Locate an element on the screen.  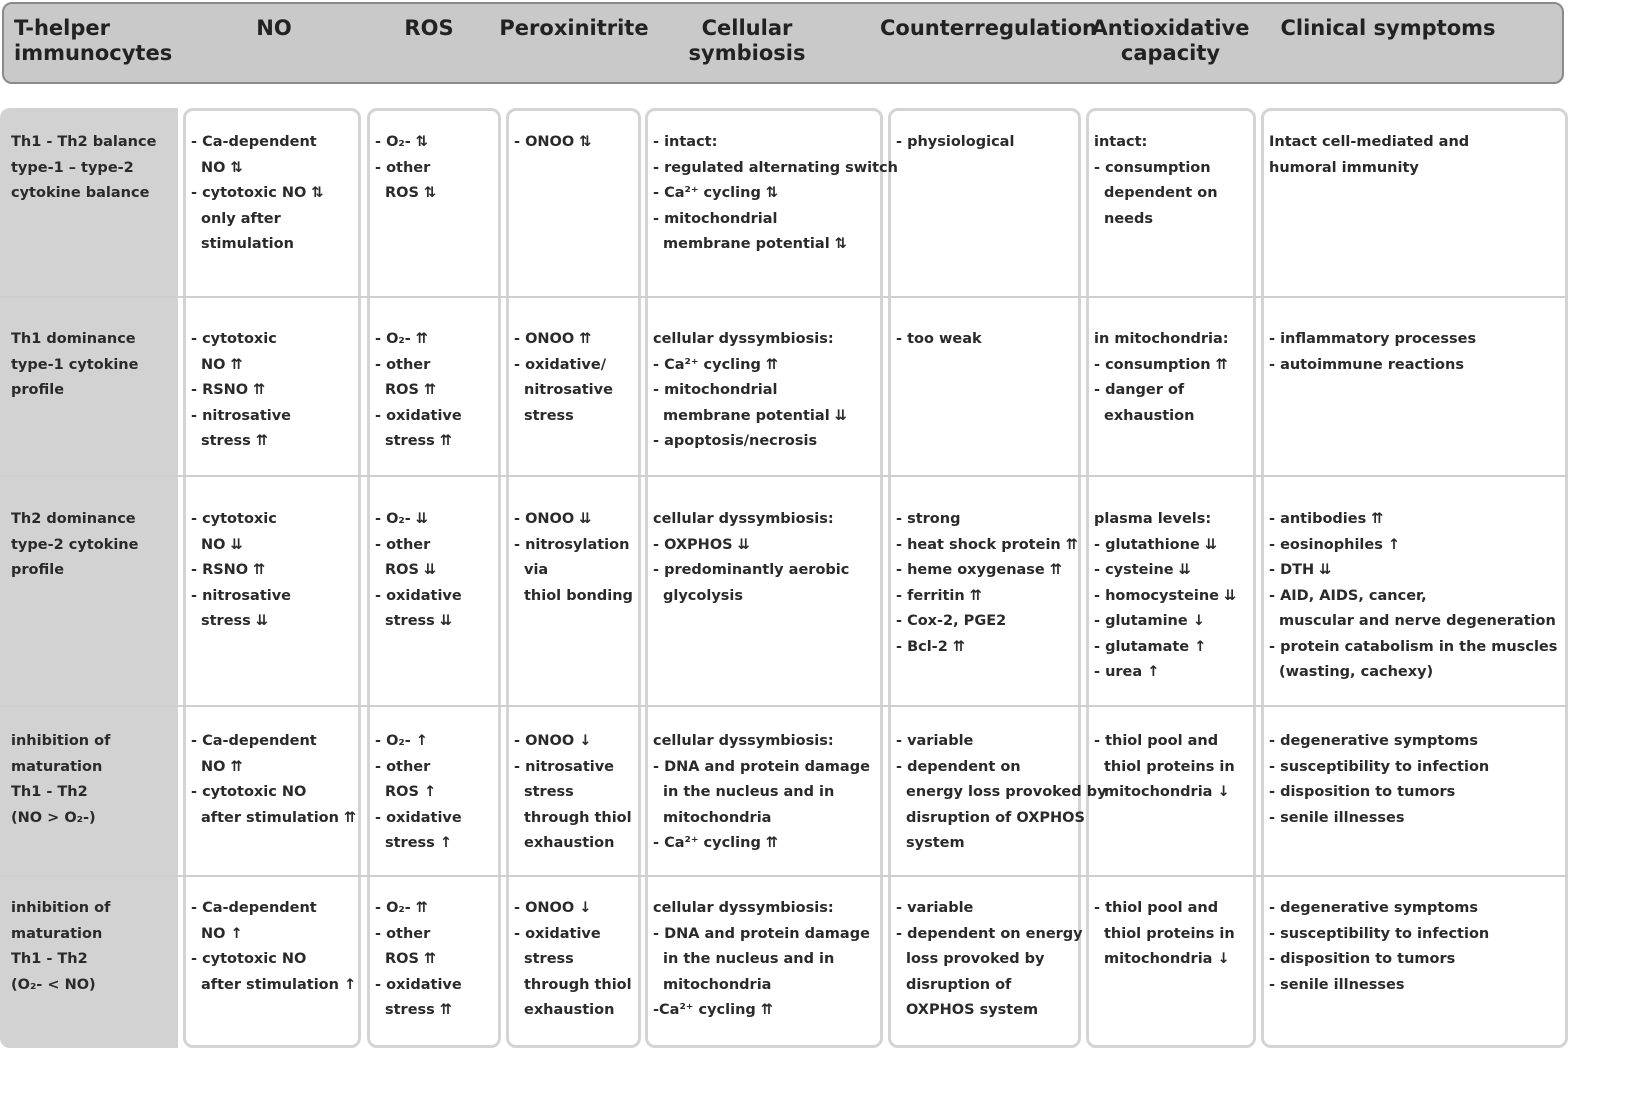
cell-line: profile is located at coordinates (38, 570).